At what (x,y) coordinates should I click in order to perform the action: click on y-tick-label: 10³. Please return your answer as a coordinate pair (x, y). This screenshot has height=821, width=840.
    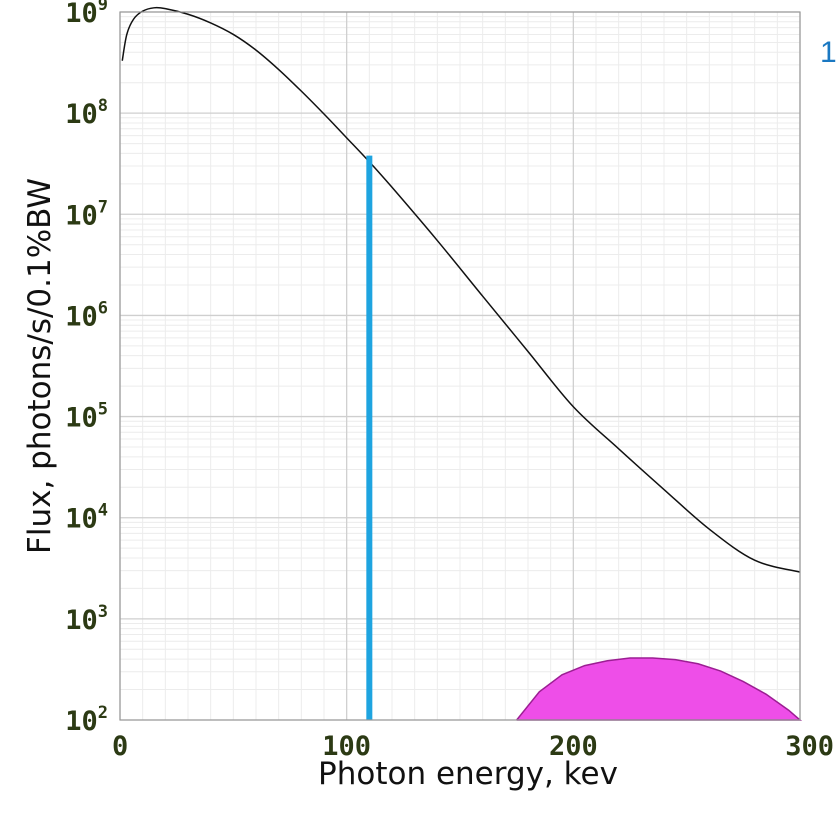
    Looking at the image, I should click on (86, 619).